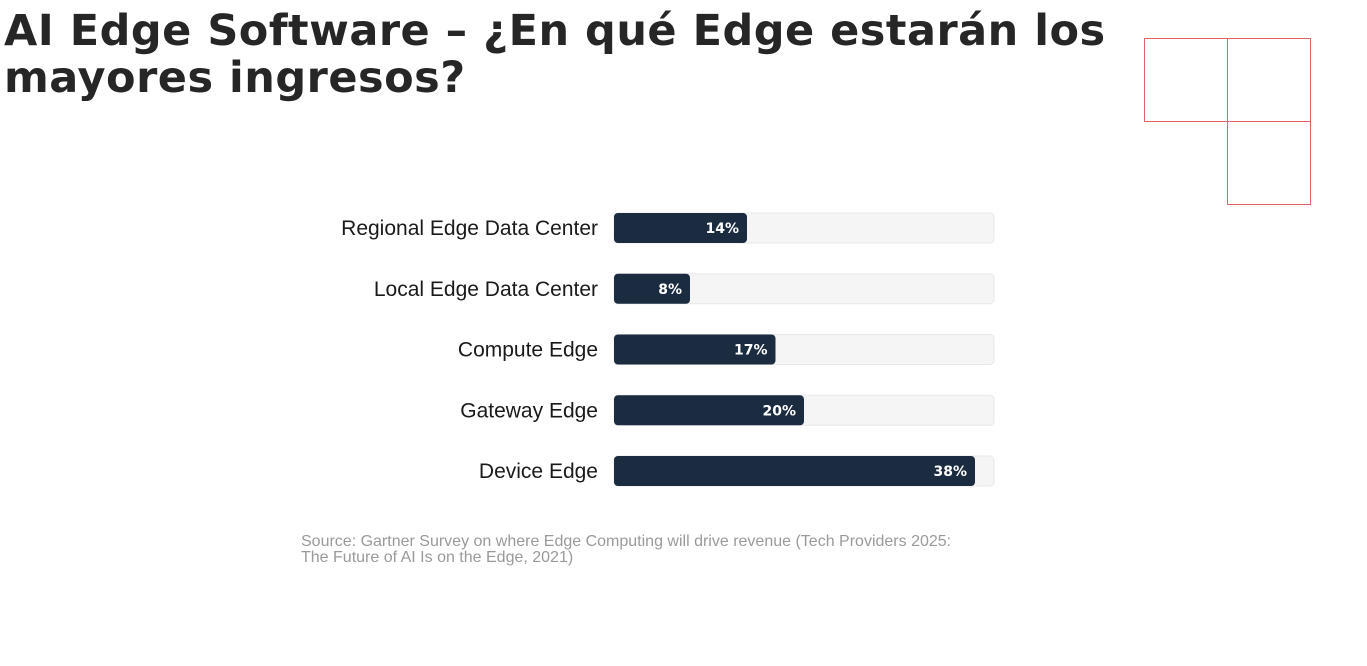  Describe the element at coordinates (670, 290) in the screenshot. I see `bar-value-label: 8%` at that location.